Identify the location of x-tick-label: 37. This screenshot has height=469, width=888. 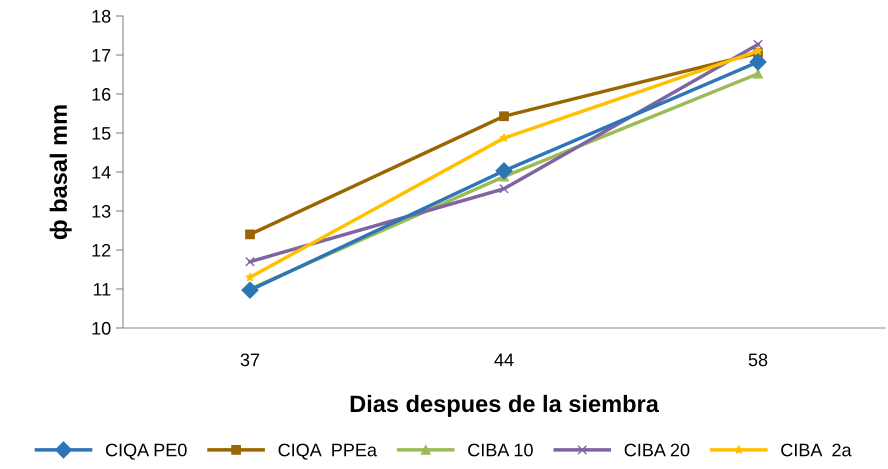
(250, 359).